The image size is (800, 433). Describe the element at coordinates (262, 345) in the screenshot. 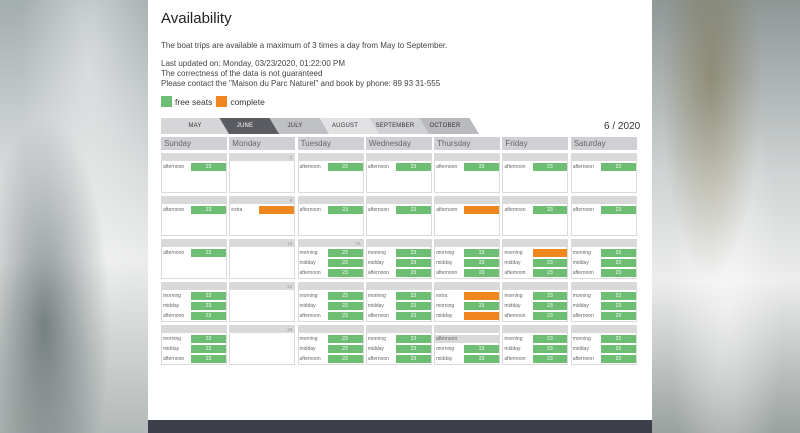

I see `day-cell: 29` at that location.